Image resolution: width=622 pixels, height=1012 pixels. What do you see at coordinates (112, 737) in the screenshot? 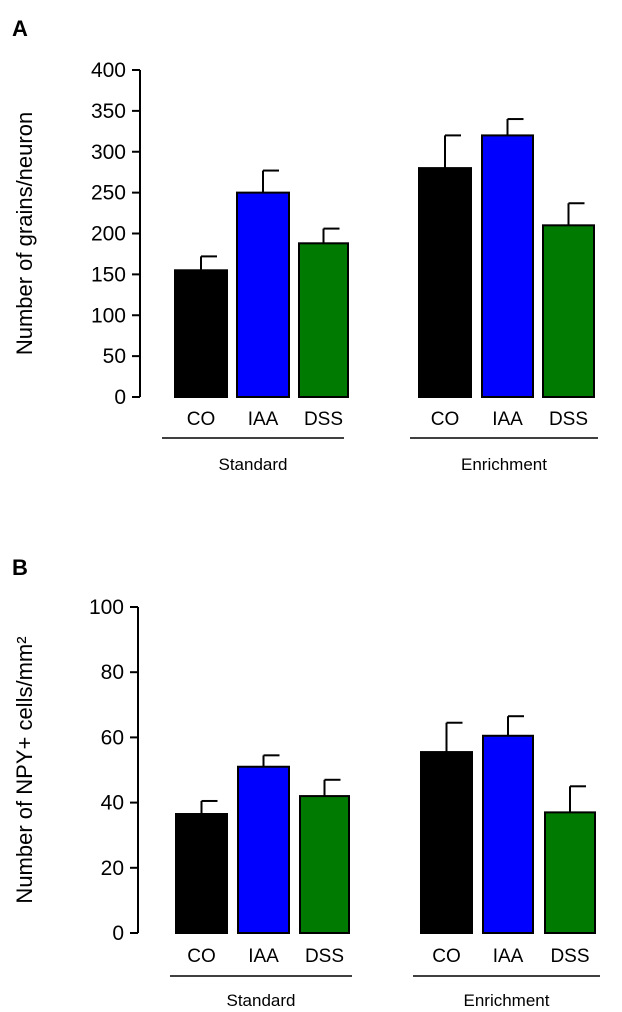
I see `y-tick-label: 60` at bounding box center [112, 737].